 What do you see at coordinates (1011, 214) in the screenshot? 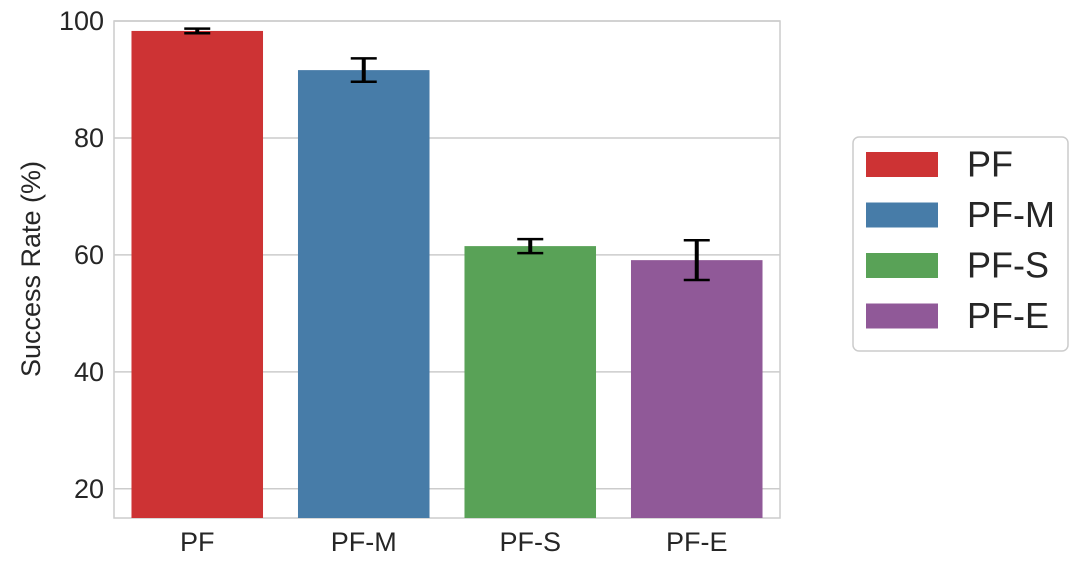
I see `legend-label: PF-M` at bounding box center [1011, 214].